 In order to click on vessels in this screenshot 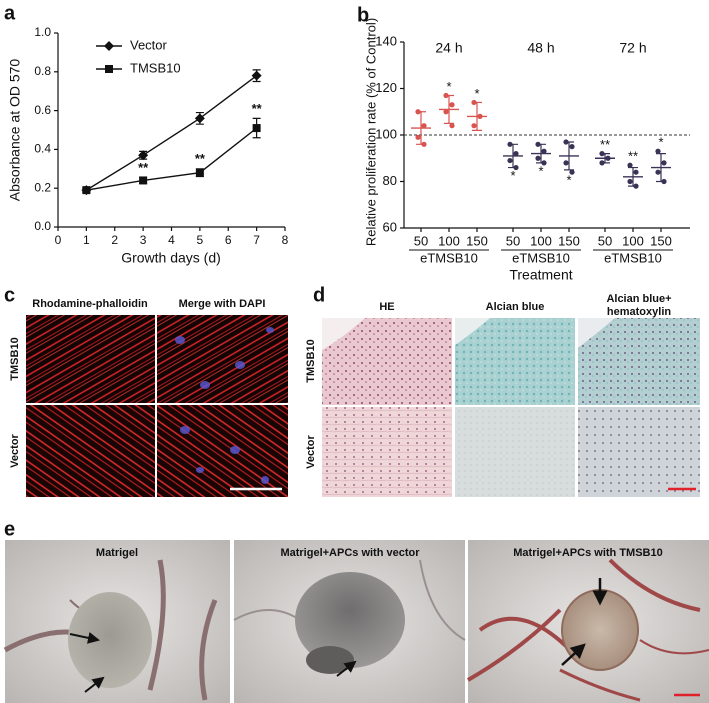, I will do `click(349, 600)`.